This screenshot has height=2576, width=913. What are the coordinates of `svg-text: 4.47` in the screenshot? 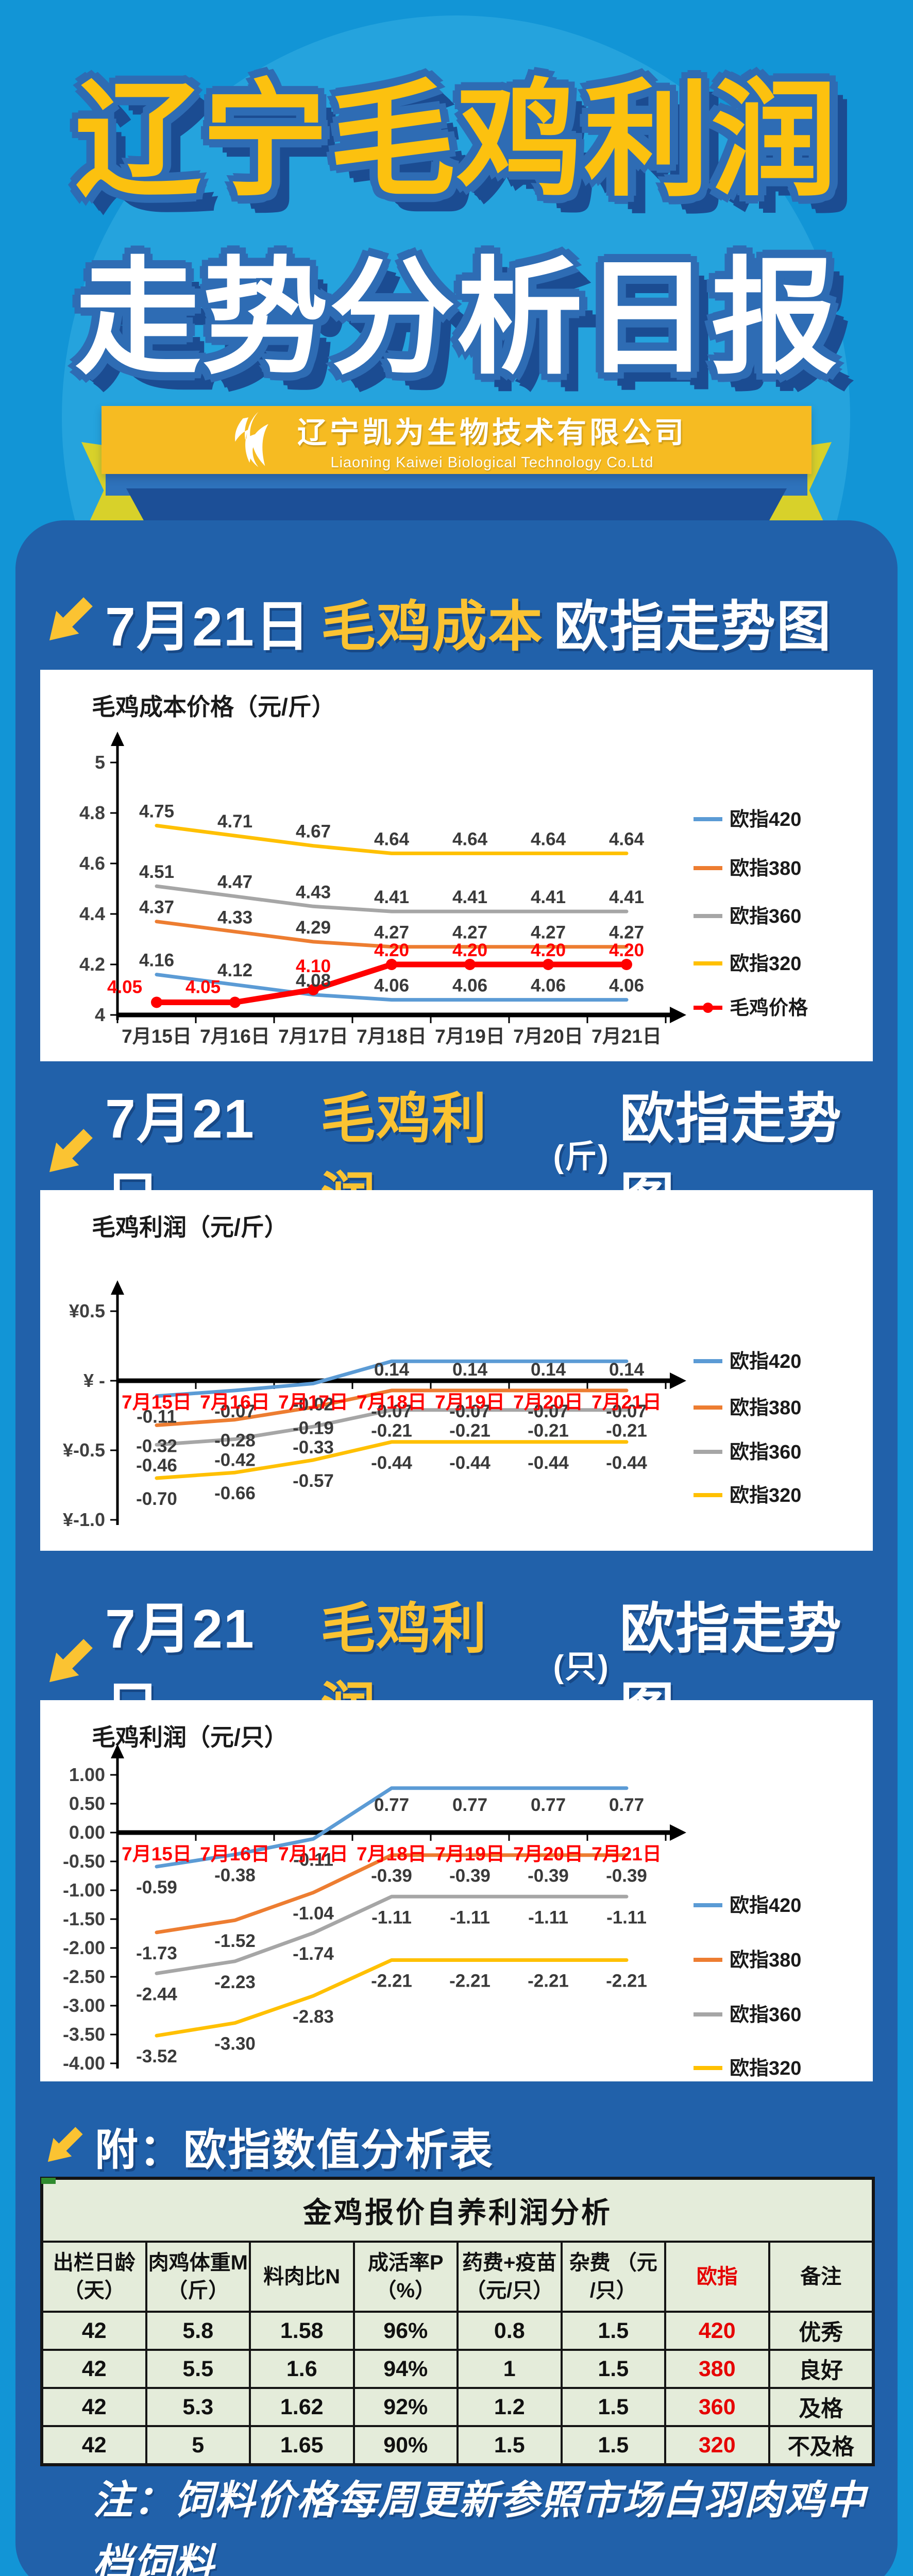 It's located at (235, 882).